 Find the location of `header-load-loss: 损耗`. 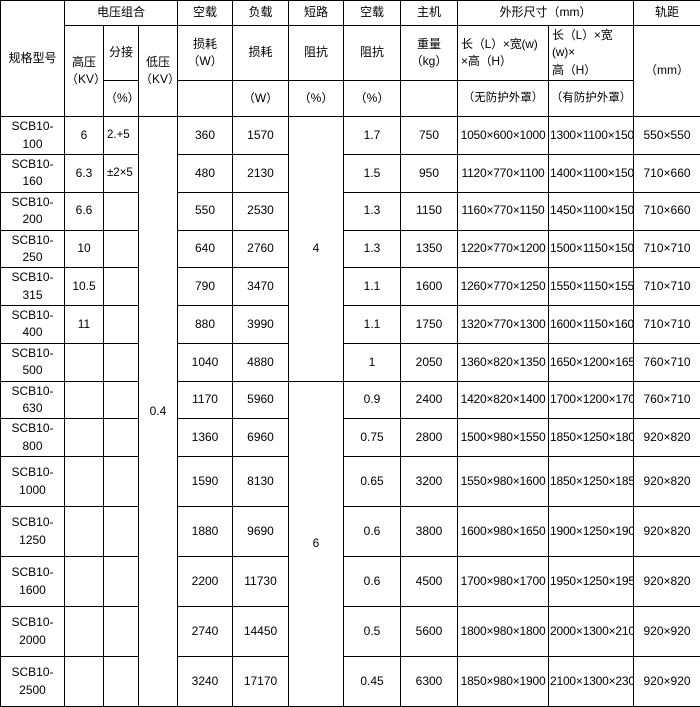

header-load-loss: 损耗 is located at coordinates (261, 53).